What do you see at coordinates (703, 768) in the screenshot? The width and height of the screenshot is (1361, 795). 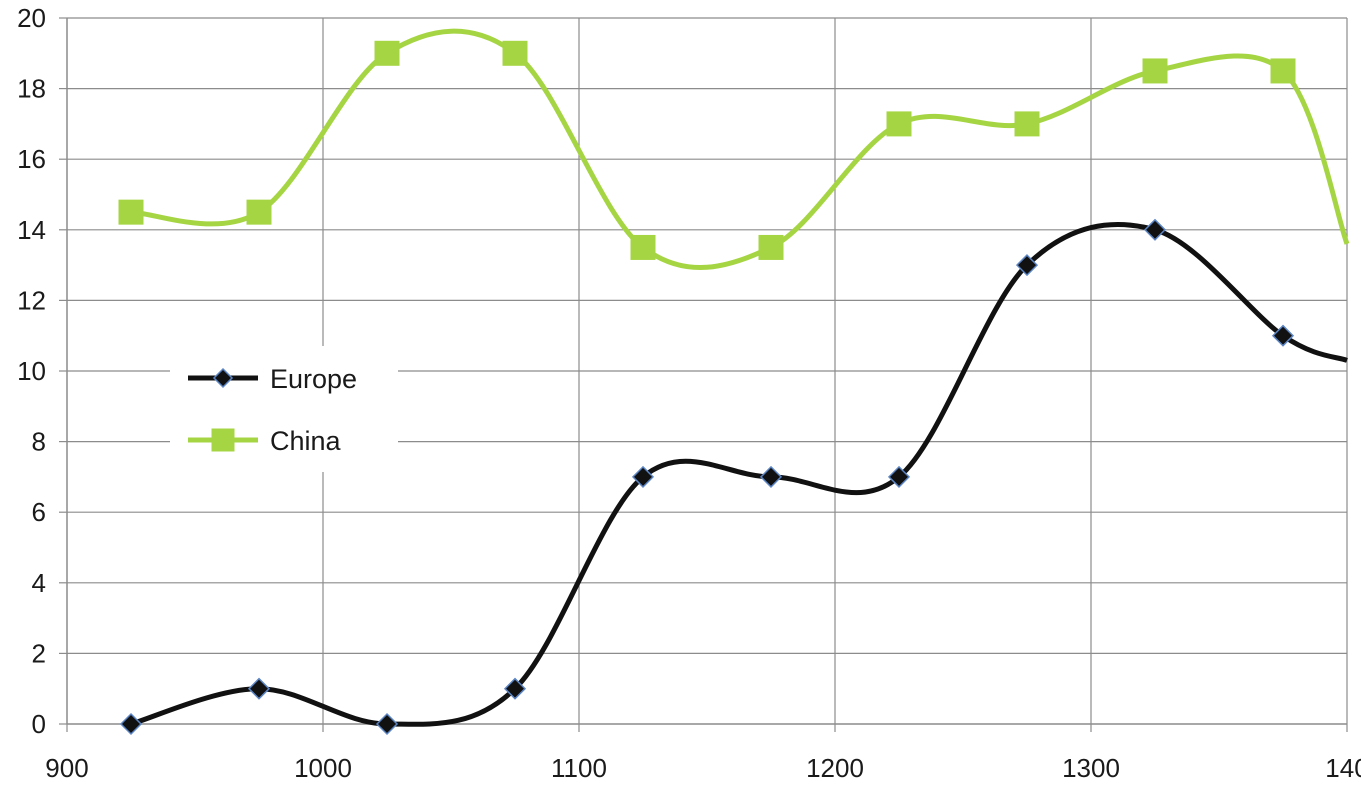 I see `x-tick-labels: 900 1000 1100 1200 1300 140` at bounding box center [703, 768].